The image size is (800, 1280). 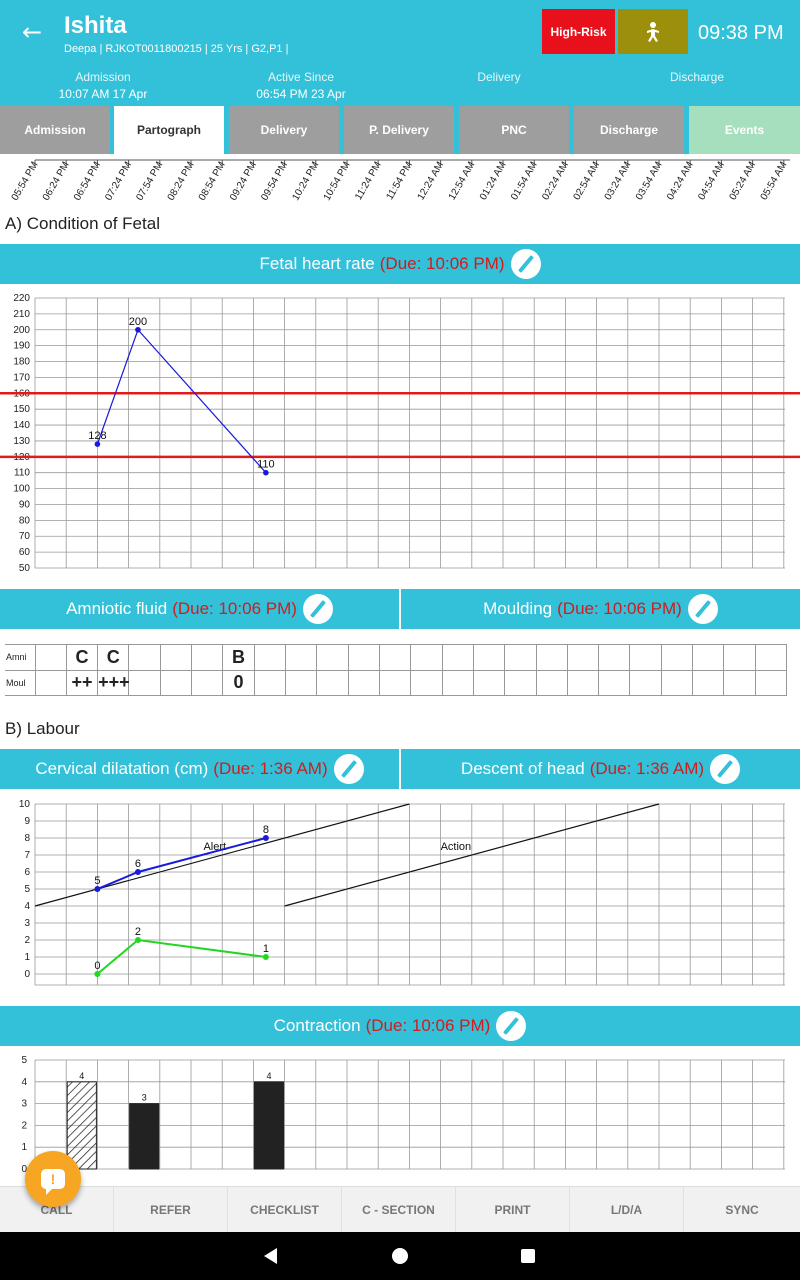 I want to click on tab-partograph: Partograph, so click(x=169, y=130).